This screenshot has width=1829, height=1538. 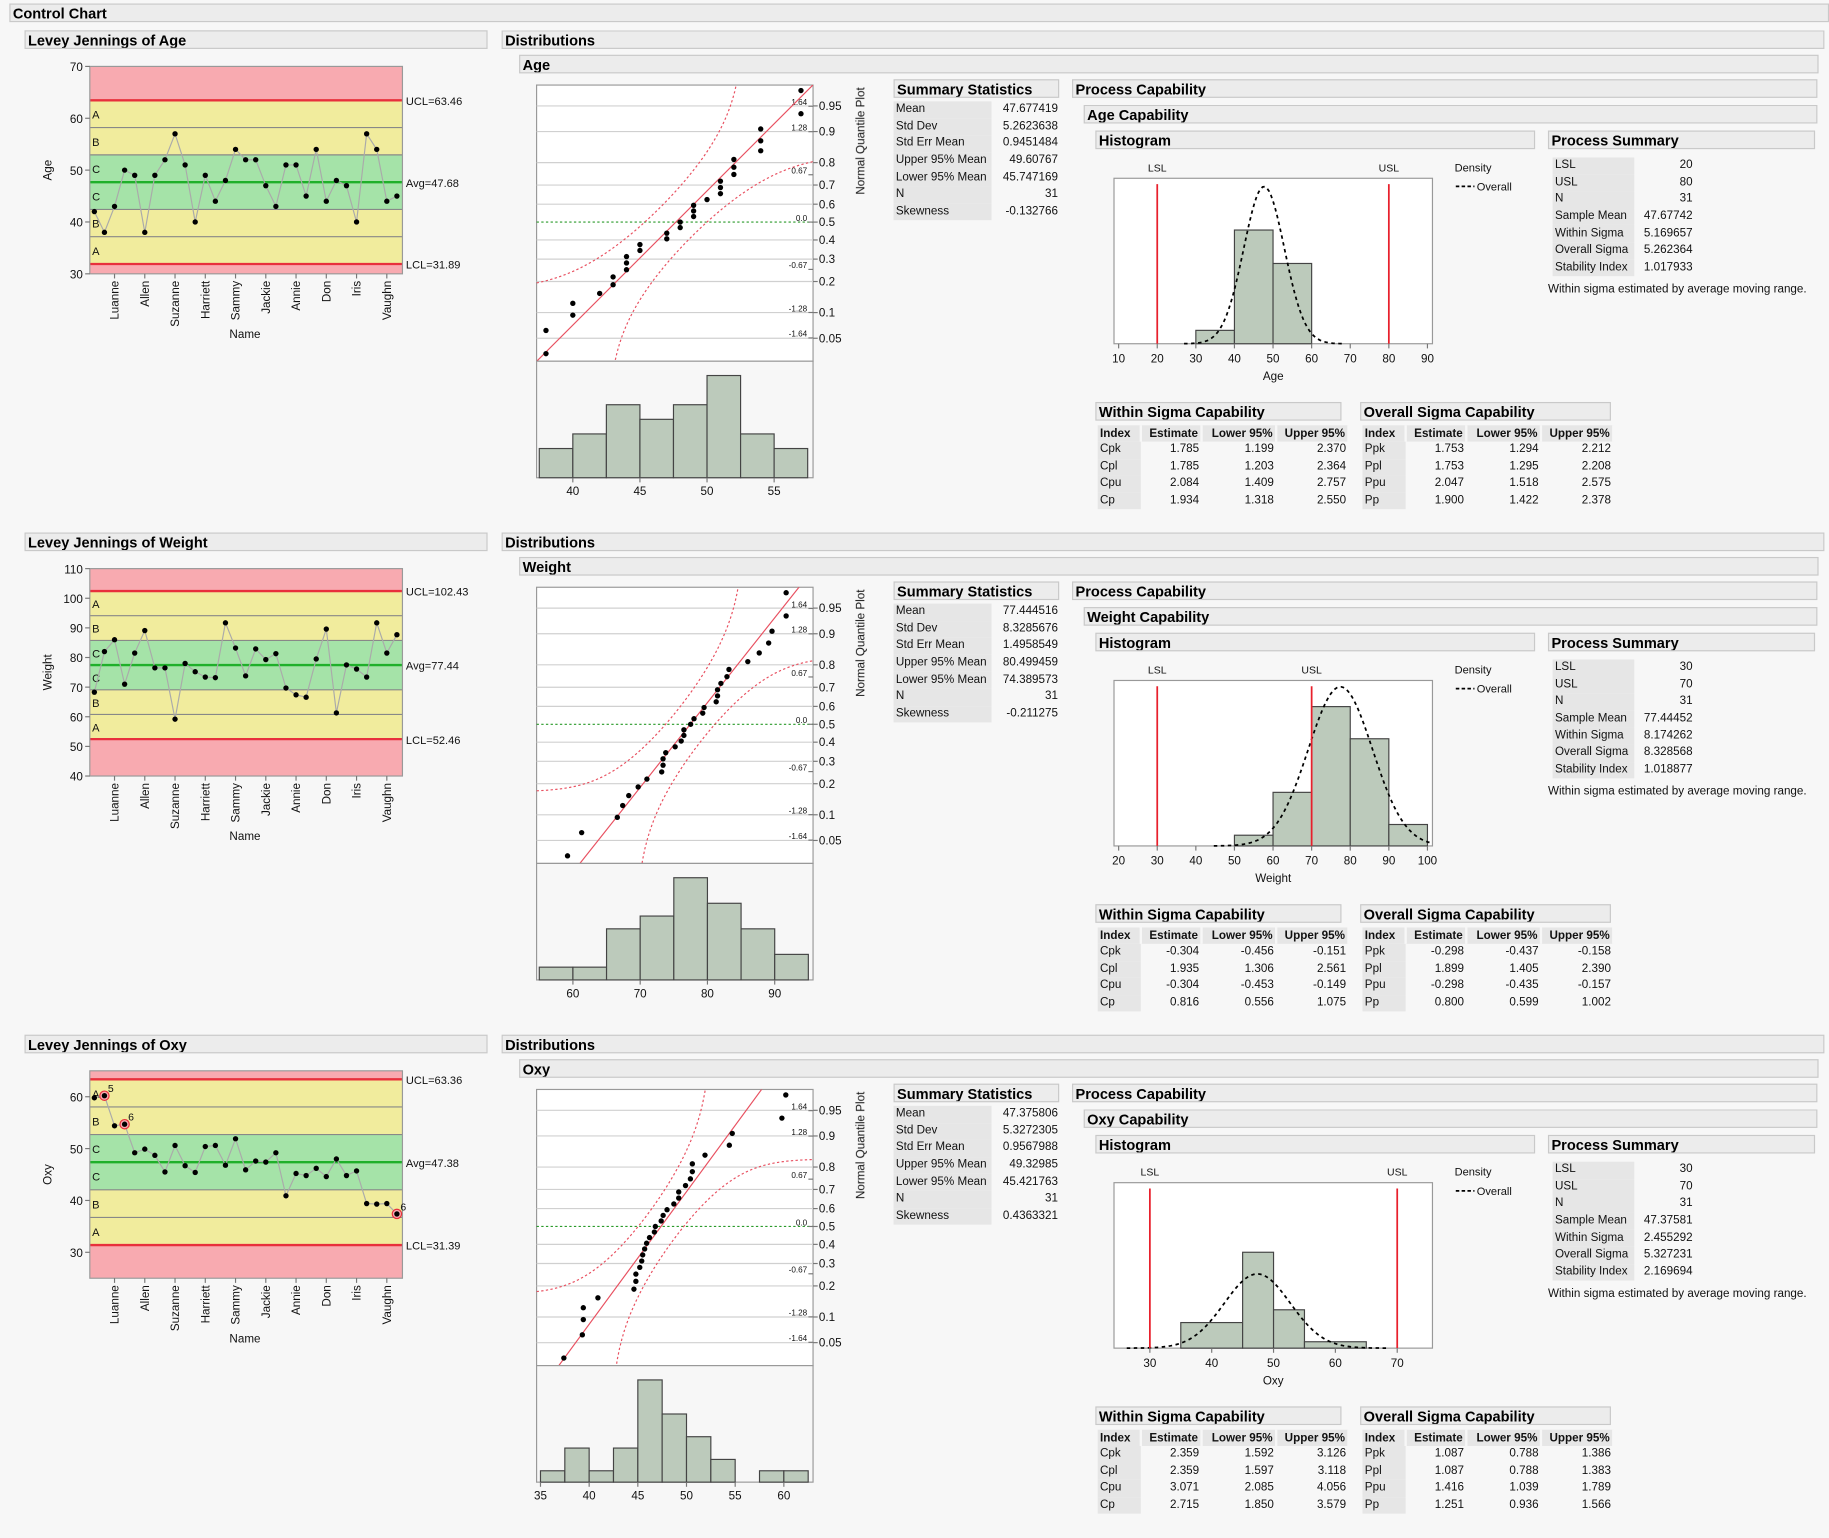 I want to click on index-value: 1.318, so click(x=1259, y=500).